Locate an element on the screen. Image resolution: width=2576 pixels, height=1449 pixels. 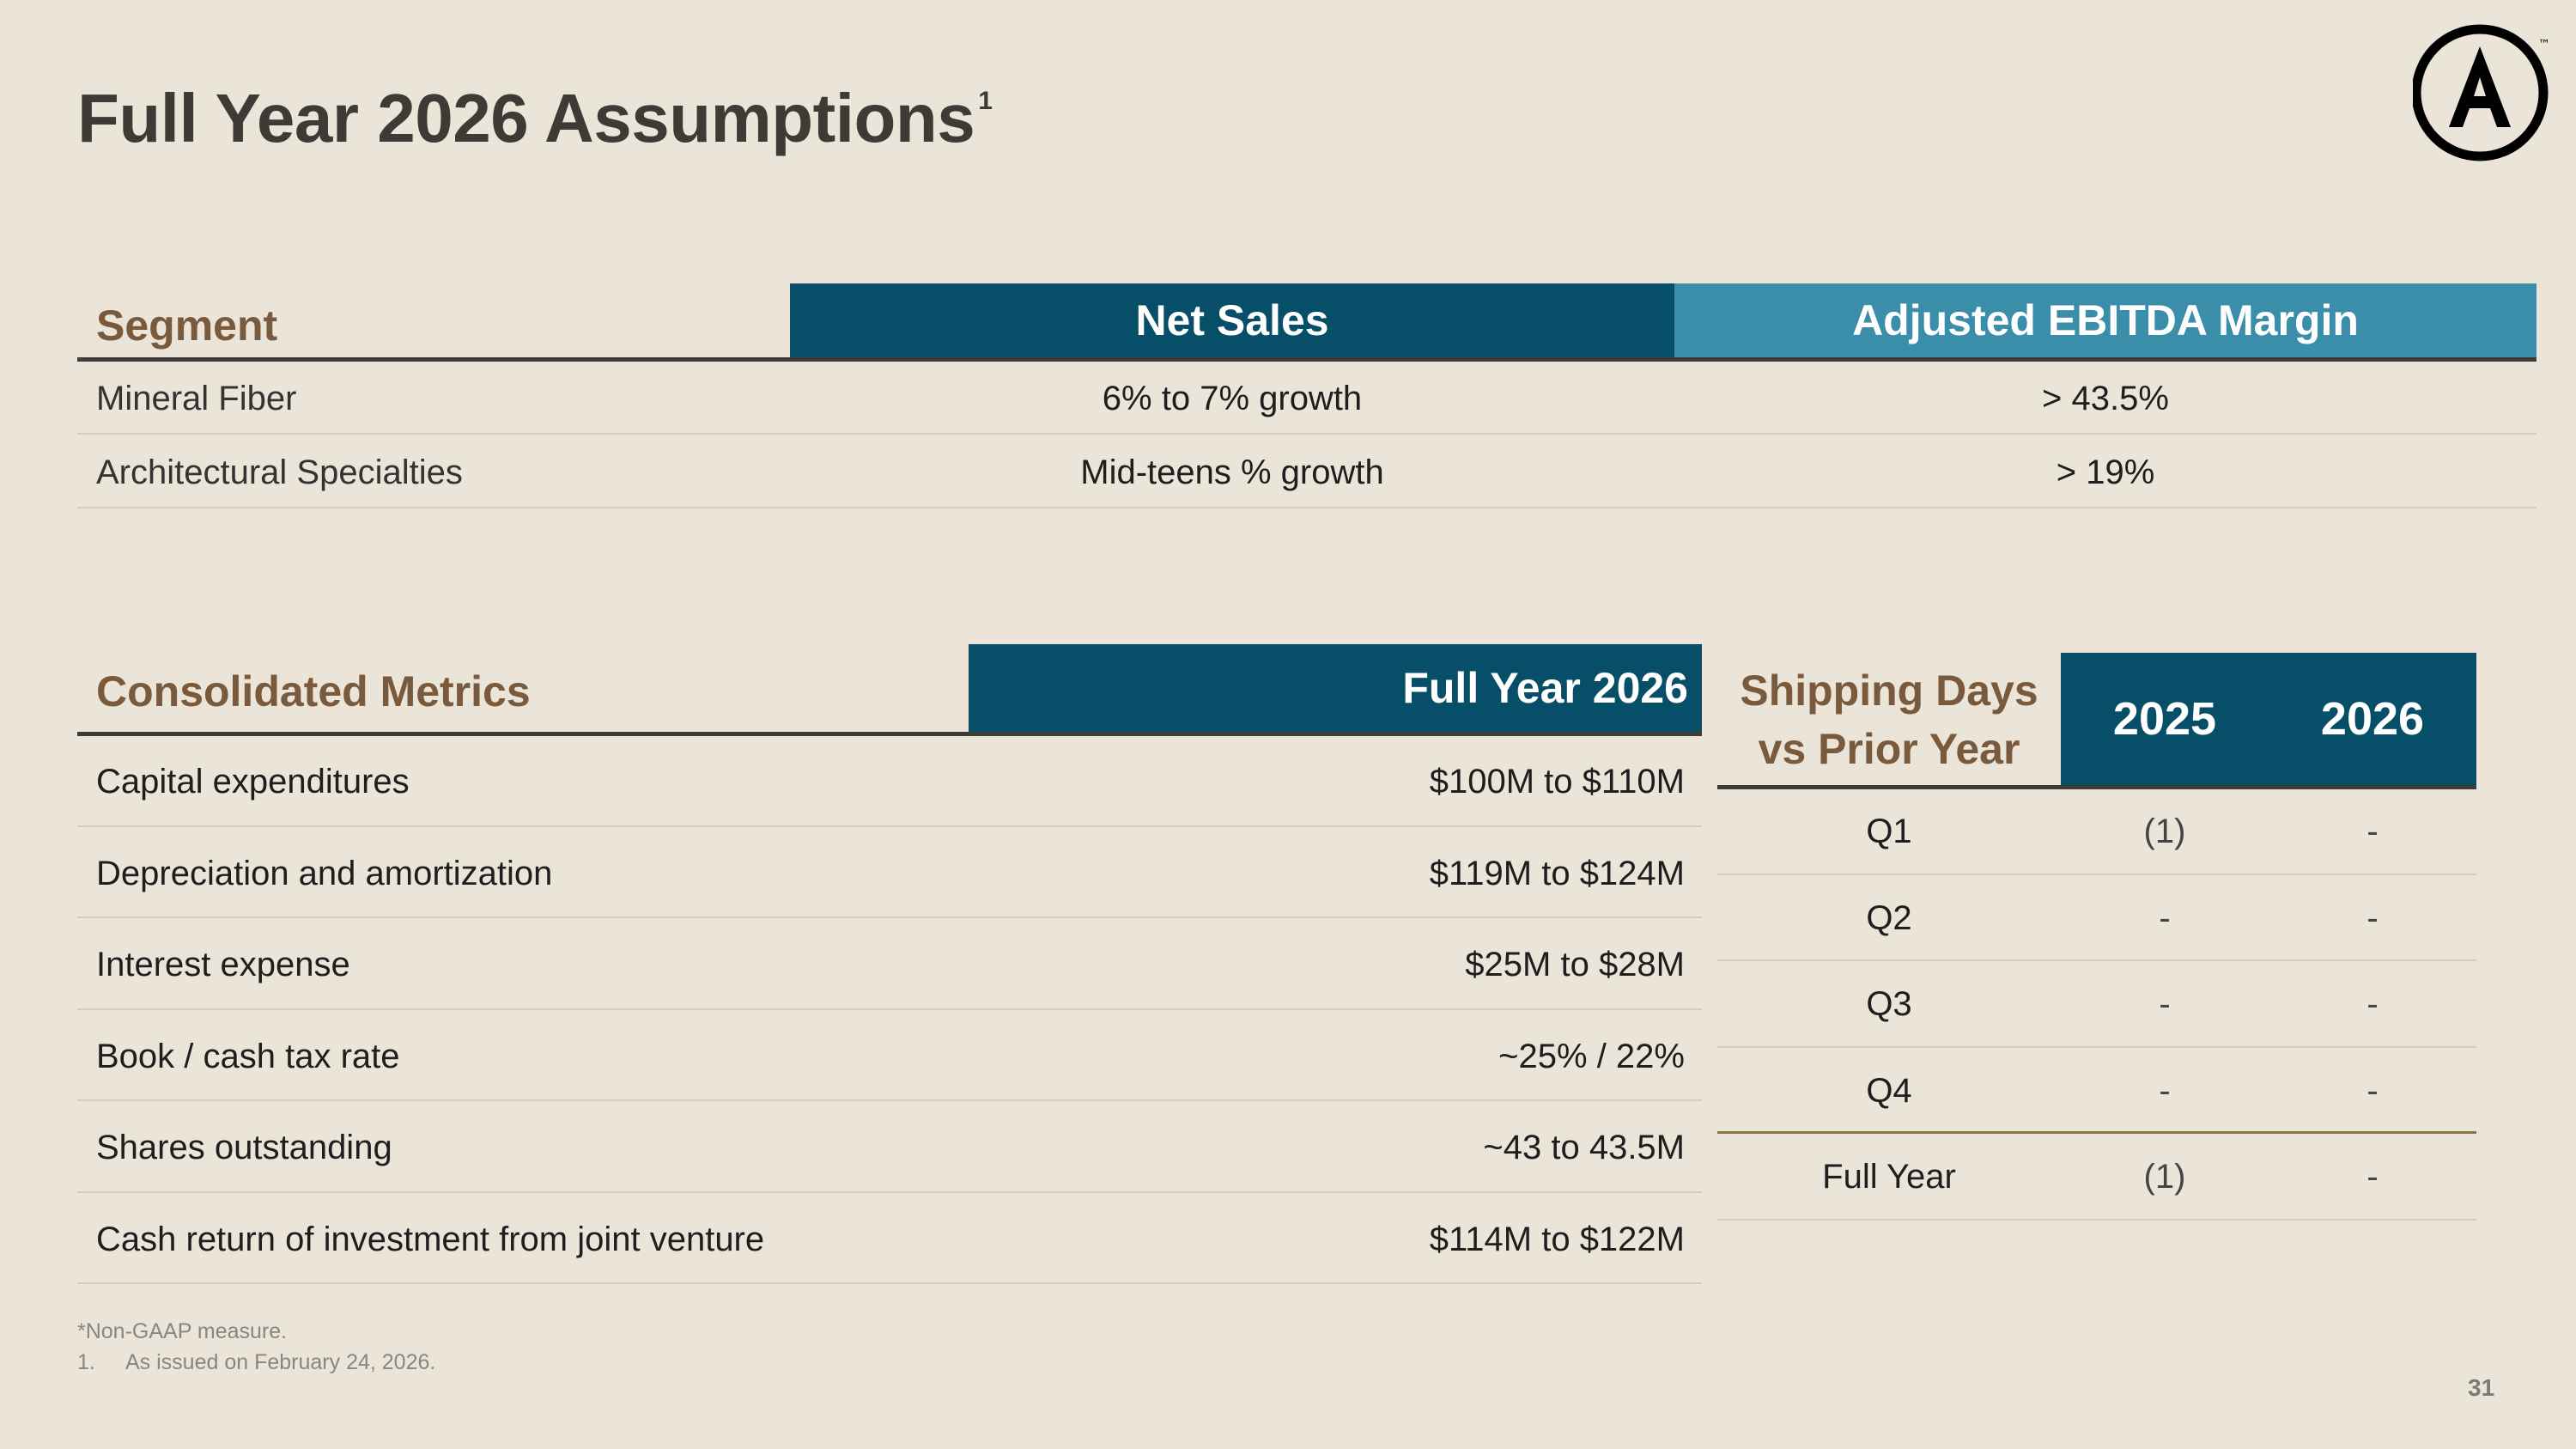
title-footnote-ref: 1 is located at coordinates (985, 101).